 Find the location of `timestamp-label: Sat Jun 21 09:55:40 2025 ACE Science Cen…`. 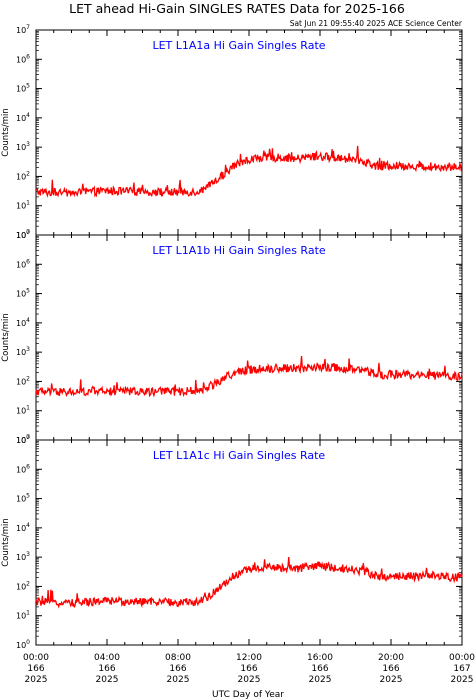

timestamp-label: Sat Jun 21 09:55:40 2025 ACE Science Cen… is located at coordinates (376, 23).